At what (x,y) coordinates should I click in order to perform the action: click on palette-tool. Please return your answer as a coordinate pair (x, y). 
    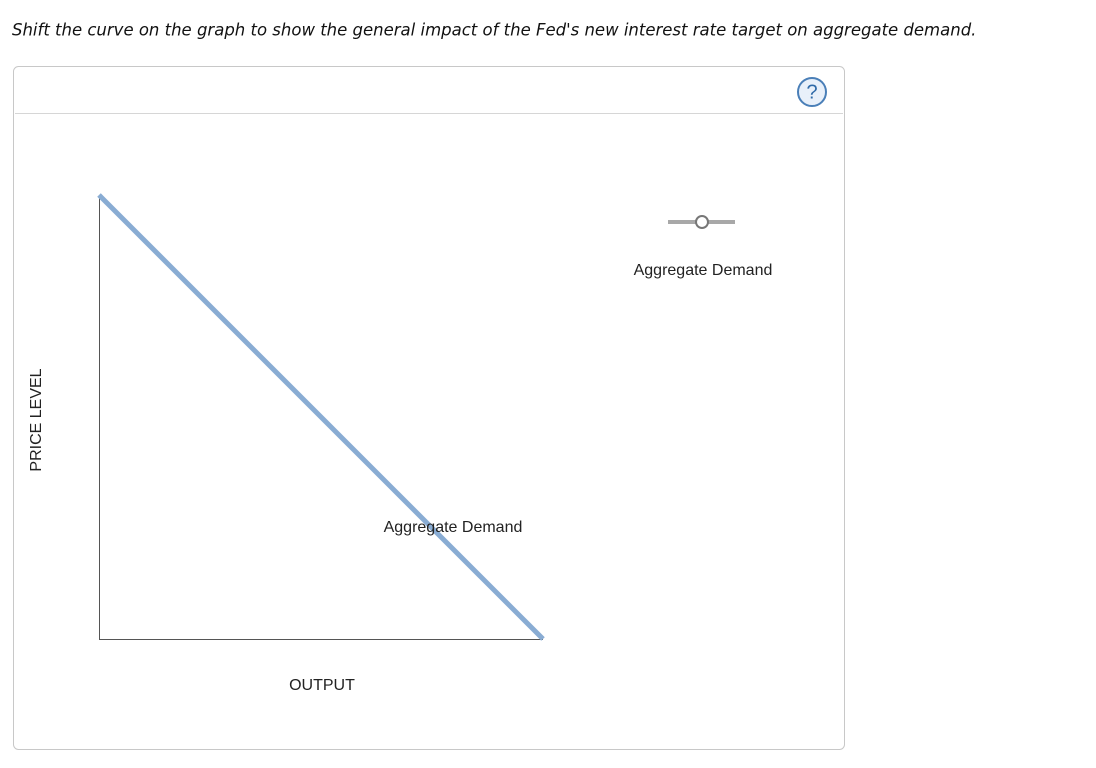
    Looking at the image, I should click on (701, 222).